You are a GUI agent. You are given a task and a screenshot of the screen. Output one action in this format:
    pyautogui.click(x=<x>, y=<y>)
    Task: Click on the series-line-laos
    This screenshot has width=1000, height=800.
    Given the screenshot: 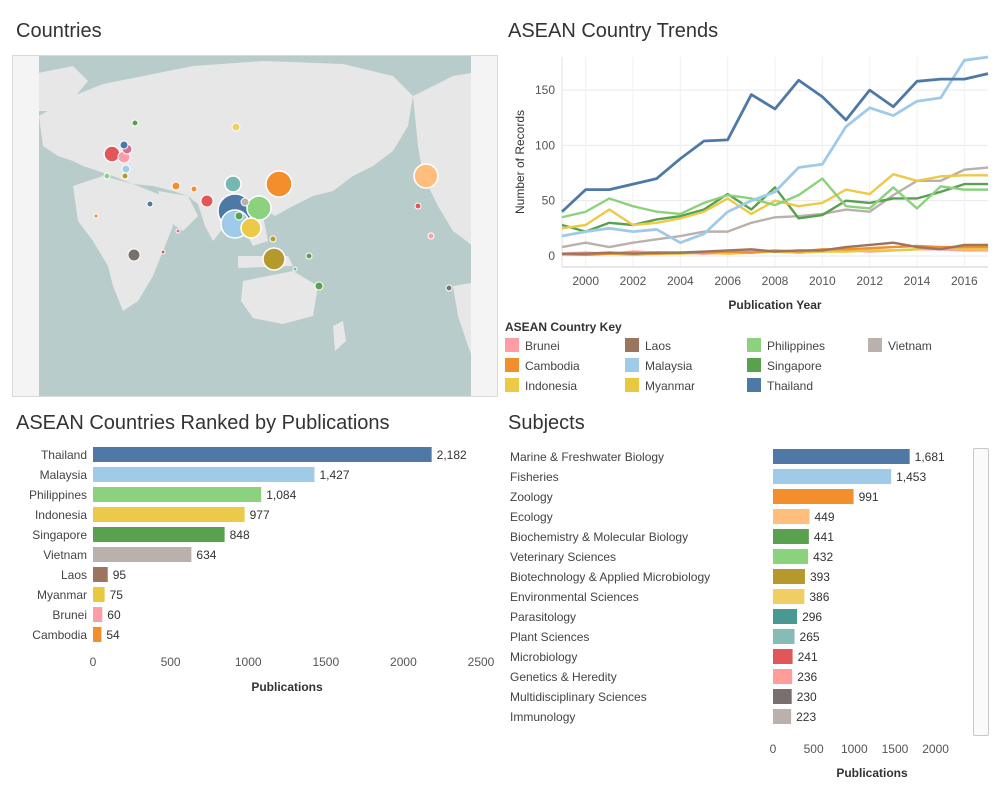 What is the action you would take?
    pyautogui.click(x=775, y=248)
    